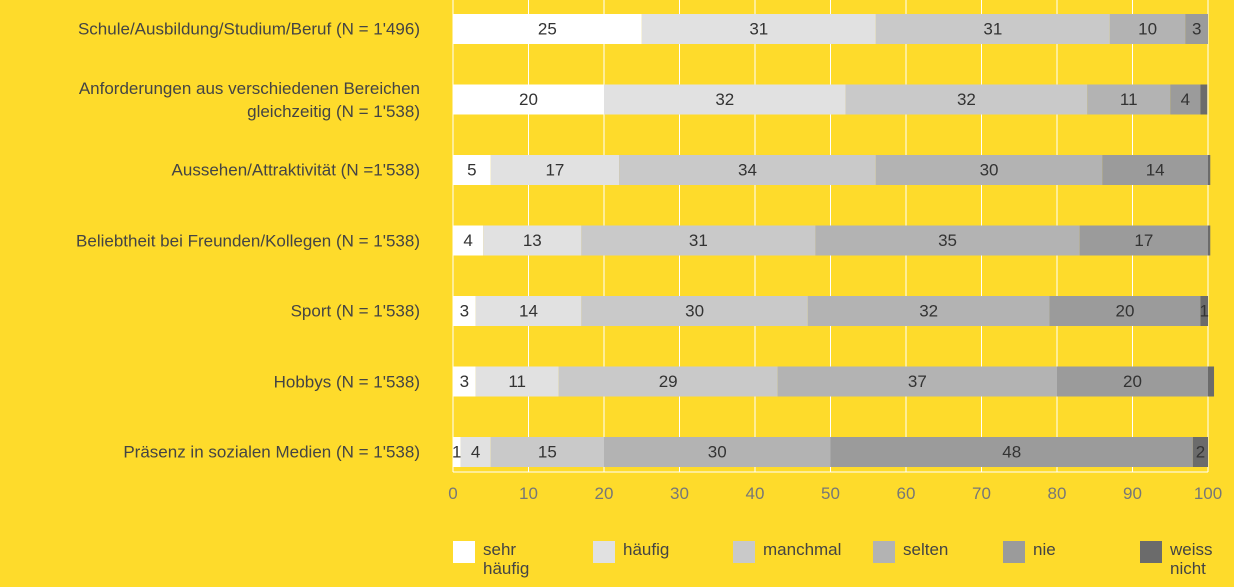 This screenshot has width=1234, height=587. What do you see at coordinates (981, 493) in the screenshot?
I see `x-tick-label: 70` at bounding box center [981, 493].